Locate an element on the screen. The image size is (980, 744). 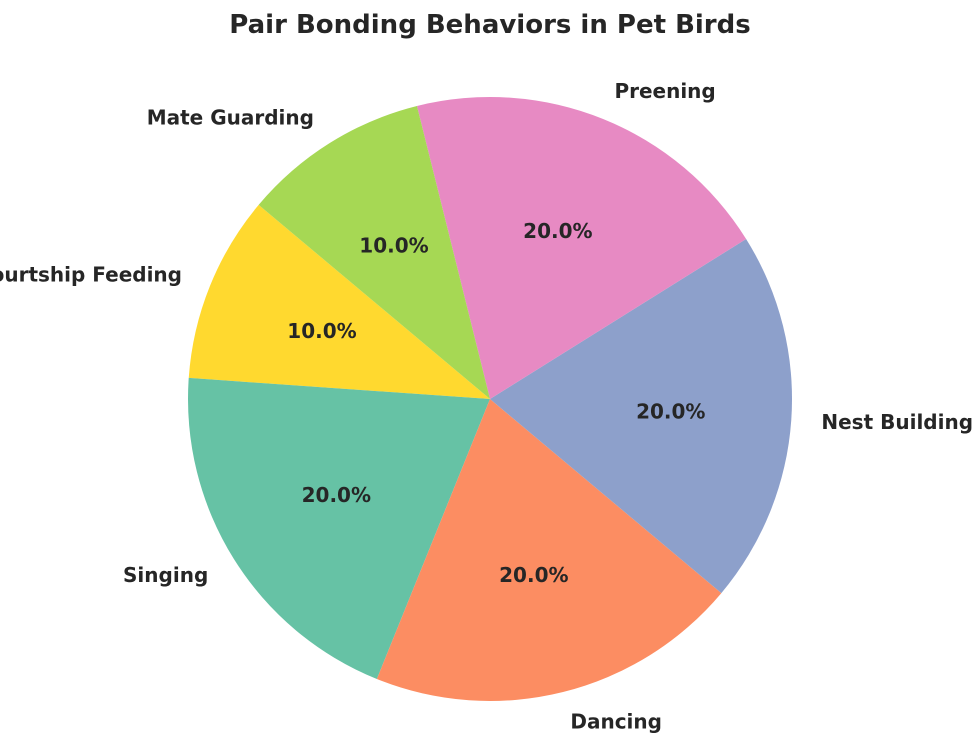
pie-slice-nest-building is located at coordinates (641, 416).